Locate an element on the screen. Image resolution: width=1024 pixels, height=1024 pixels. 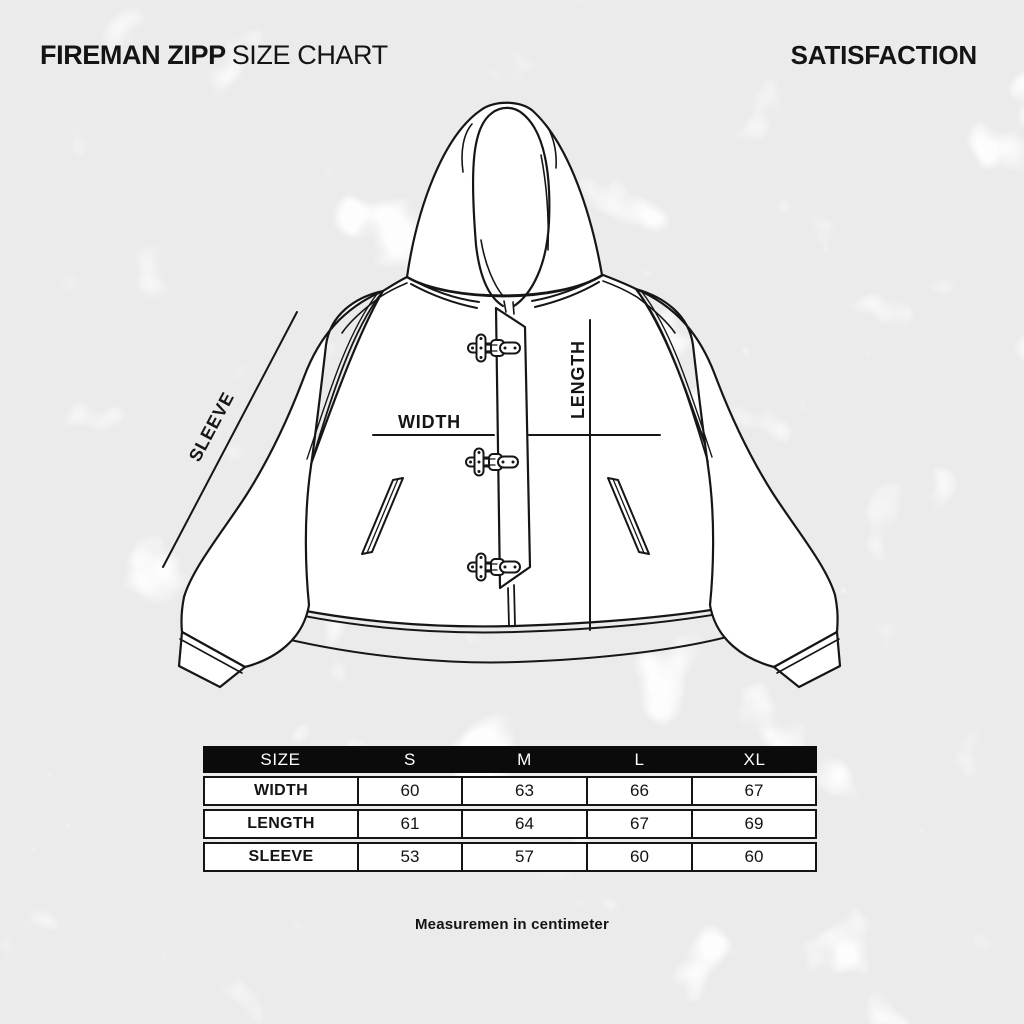
sleeve-label: SLEEVE is located at coordinates (211, 427).